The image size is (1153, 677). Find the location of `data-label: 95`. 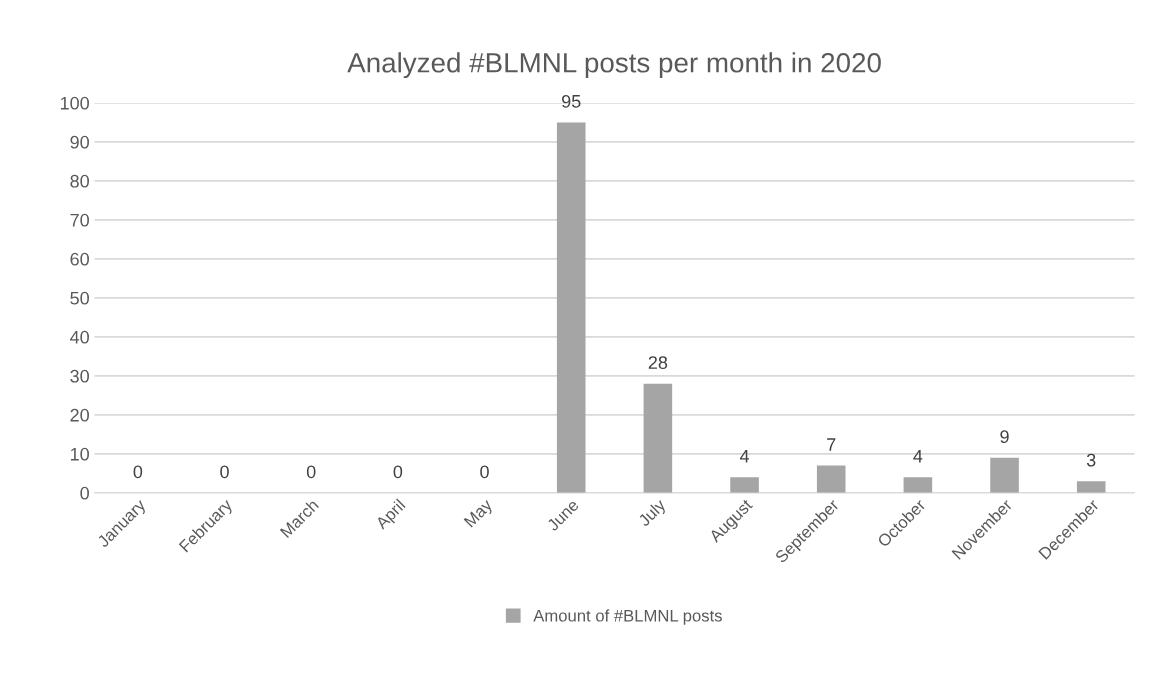

data-label: 95 is located at coordinates (571, 101).